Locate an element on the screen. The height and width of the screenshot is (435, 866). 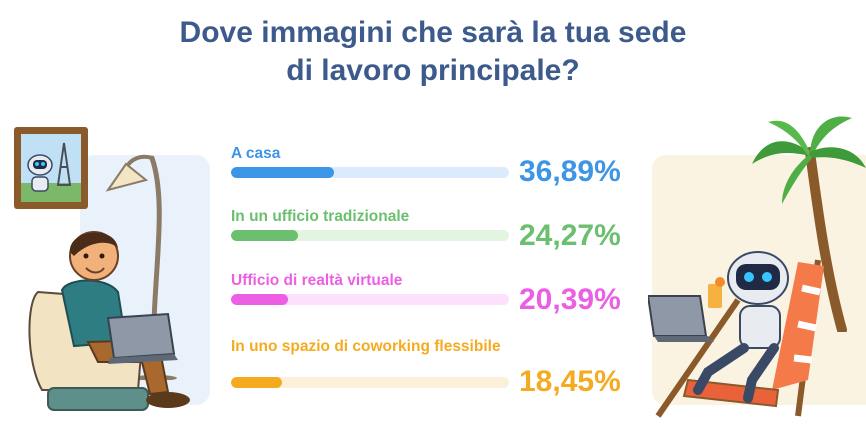
bar-fill-realta-virtuale is located at coordinates (259, 299).